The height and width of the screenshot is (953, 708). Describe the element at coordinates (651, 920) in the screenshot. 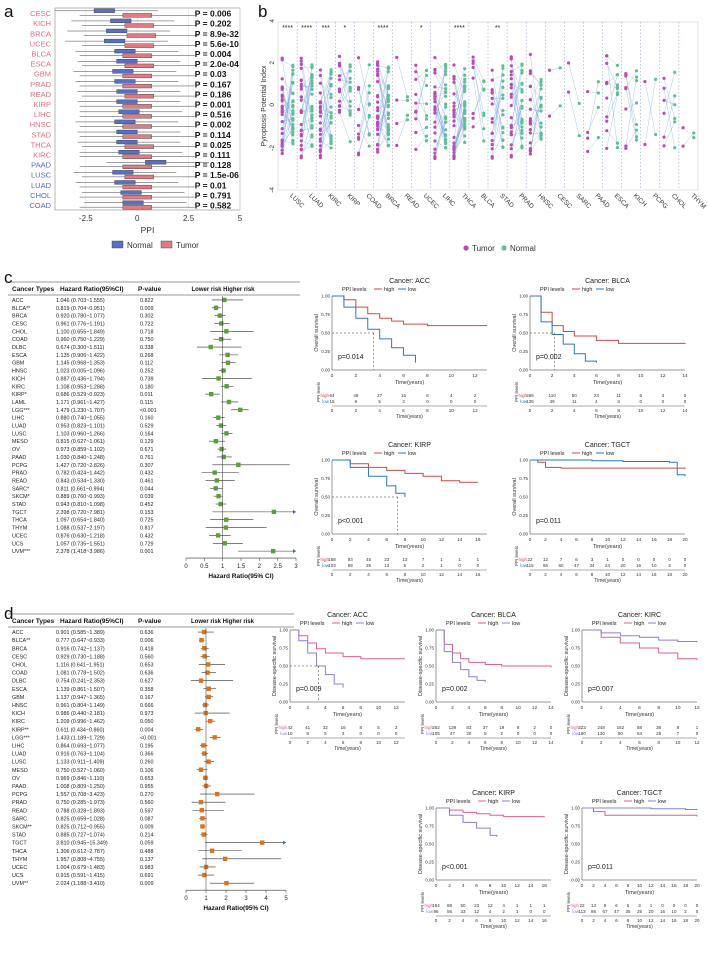

I see `risk-tick-label: 12` at that location.